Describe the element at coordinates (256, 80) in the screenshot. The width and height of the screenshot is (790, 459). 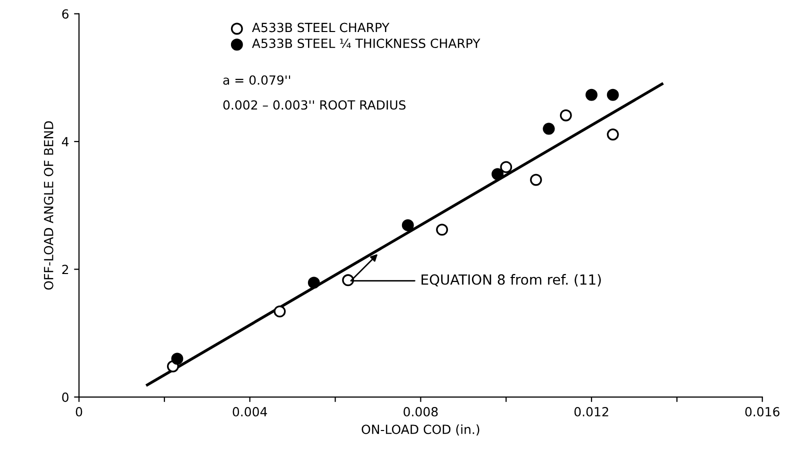
I see `annotation: a = 0.079''` at that location.